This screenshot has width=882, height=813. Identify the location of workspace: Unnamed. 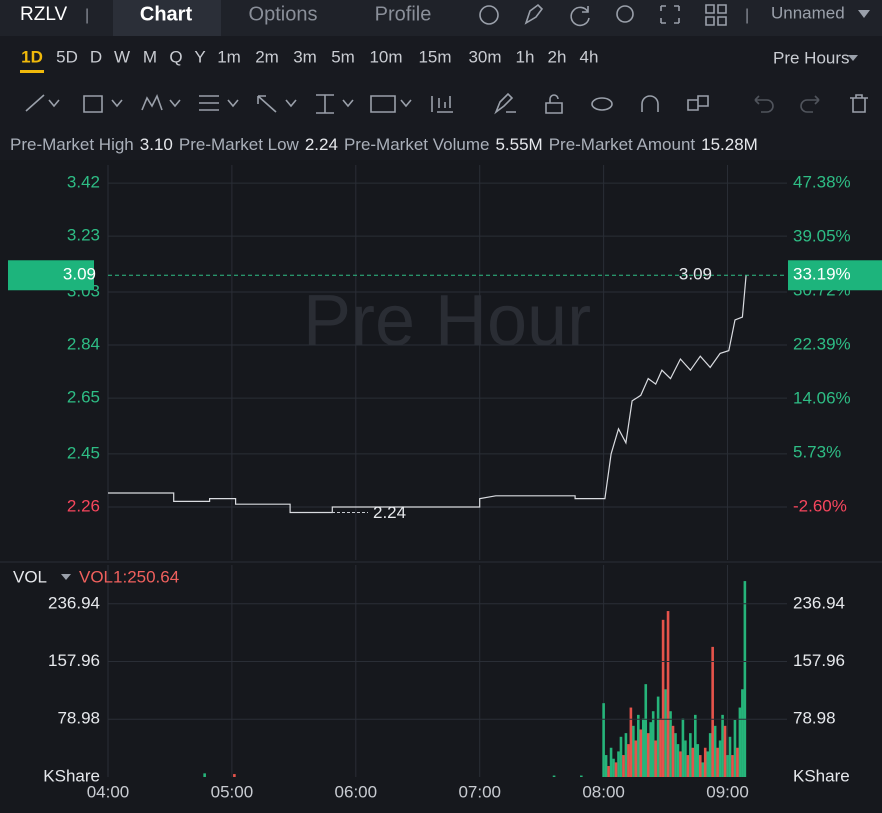
(808, 12).